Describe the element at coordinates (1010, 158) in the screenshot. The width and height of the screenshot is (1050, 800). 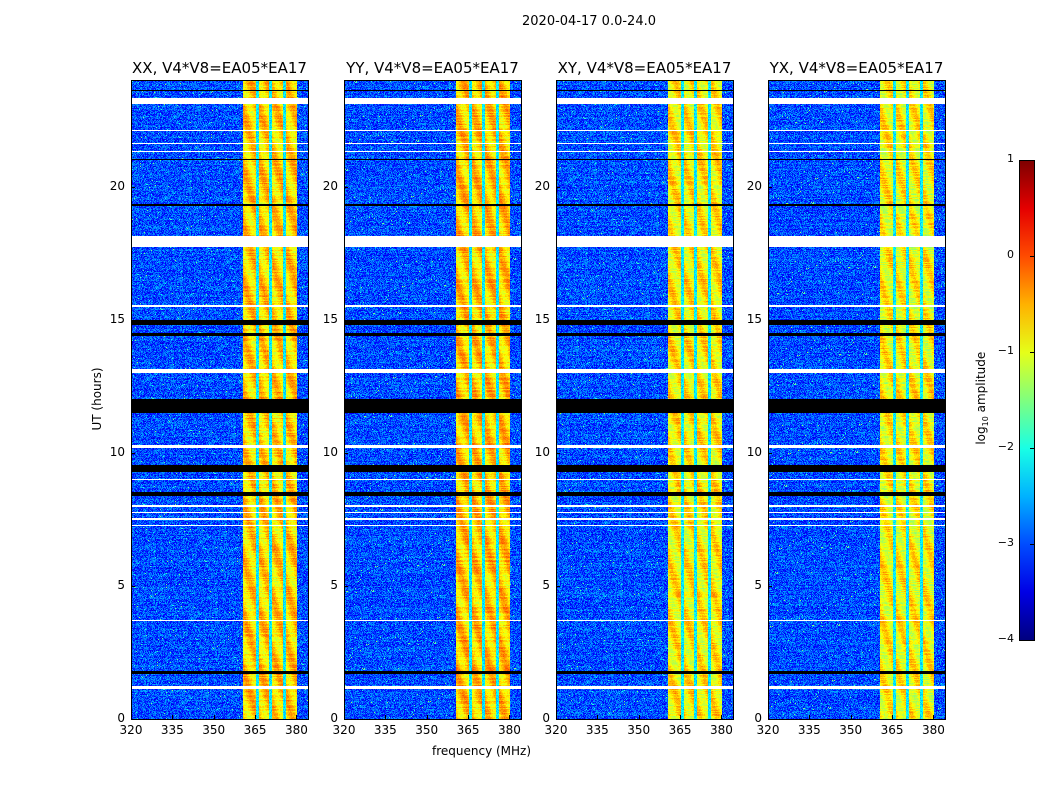
I see `colorbar-tick-label: 1` at that location.